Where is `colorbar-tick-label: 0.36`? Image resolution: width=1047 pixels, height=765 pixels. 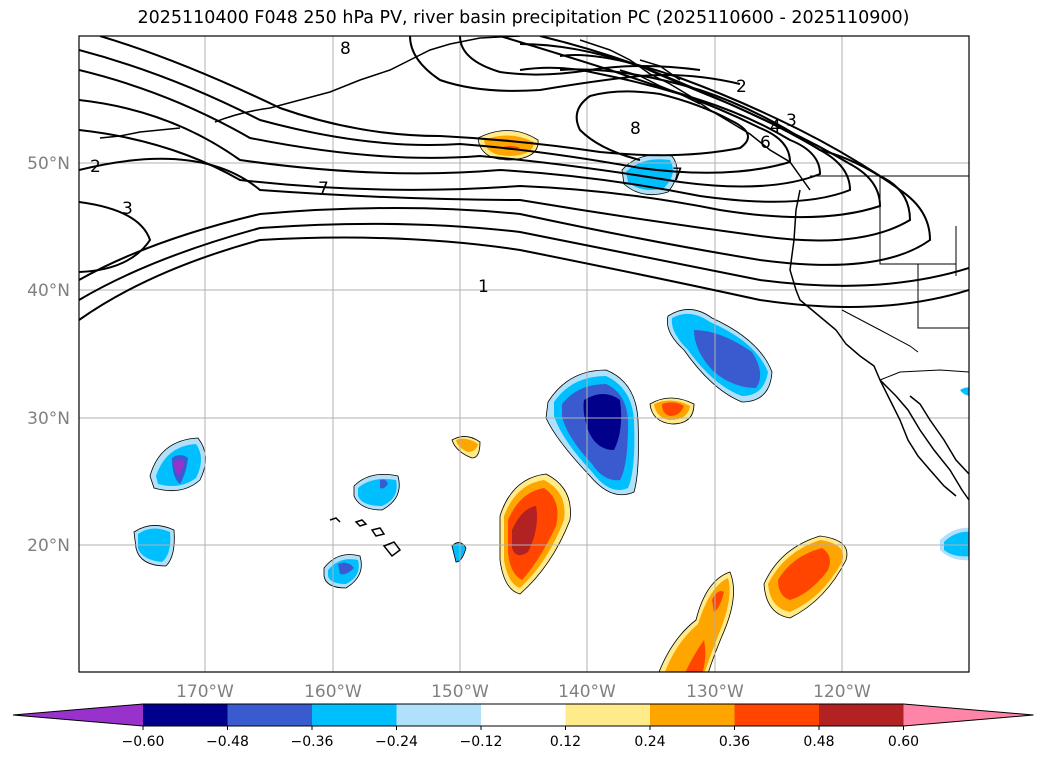
colorbar-tick-label: 0.36 is located at coordinates (734, 742).